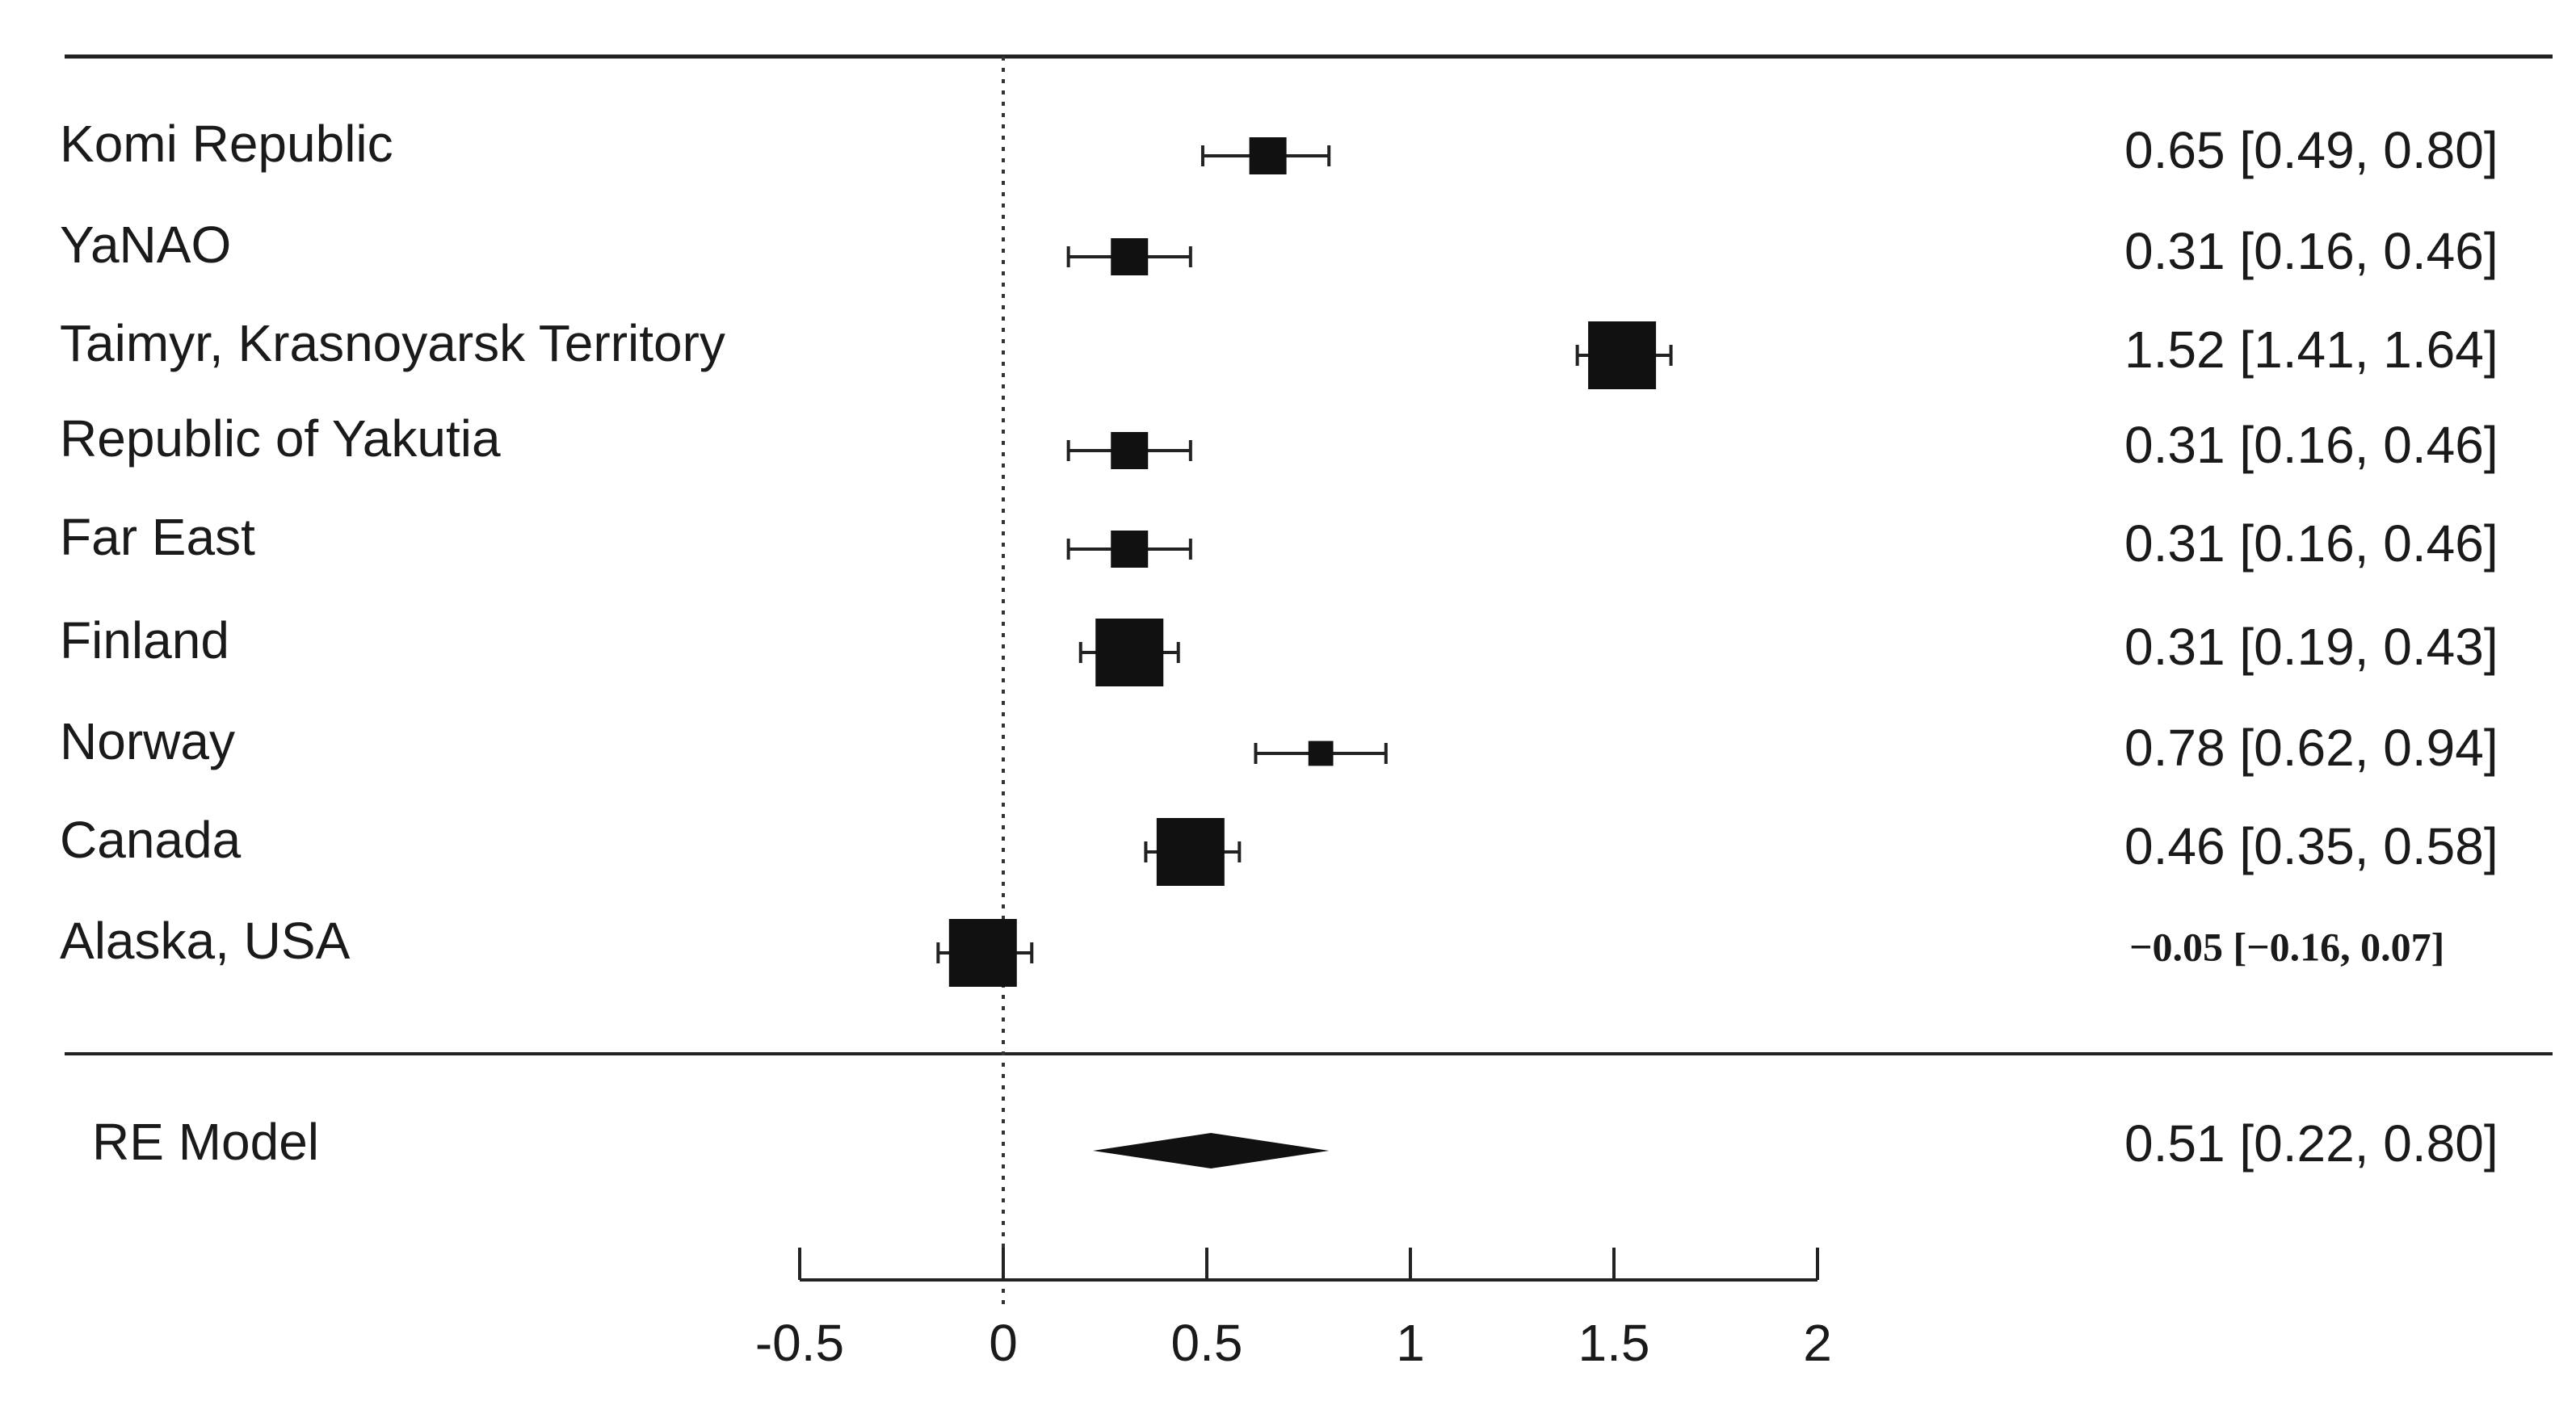 The image size is (2576, 1418). I want to click on ci-value: 0.78 [0.62, 0.94], so click(2311, 748).